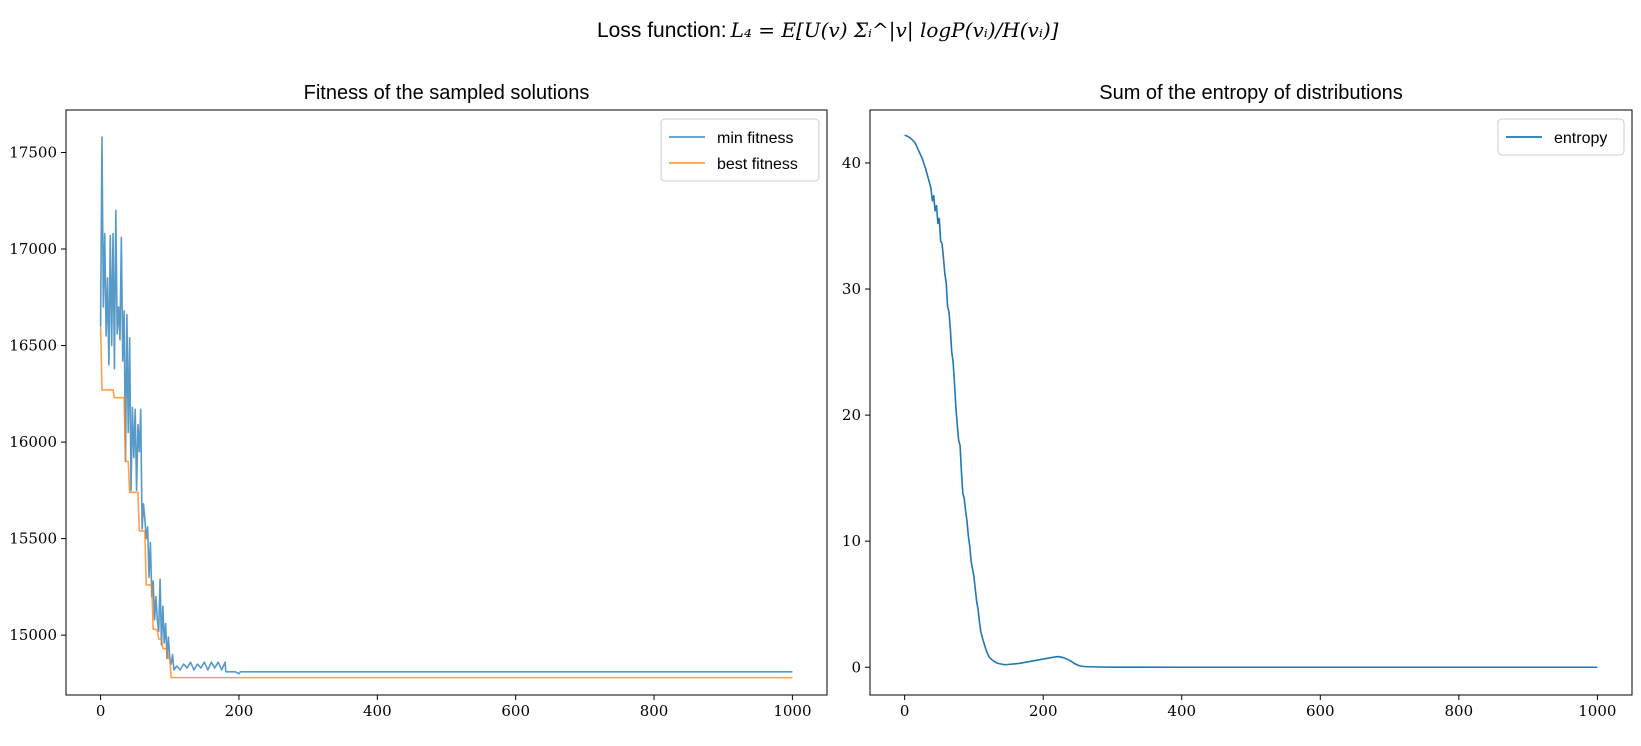 Image resolution: width=1641 pixels, height=746 pixels. Describe the element at coordinates (1251, 93) in the screenshot. I see `chart-2-title: Sum of the entropy of distributions` at that location.